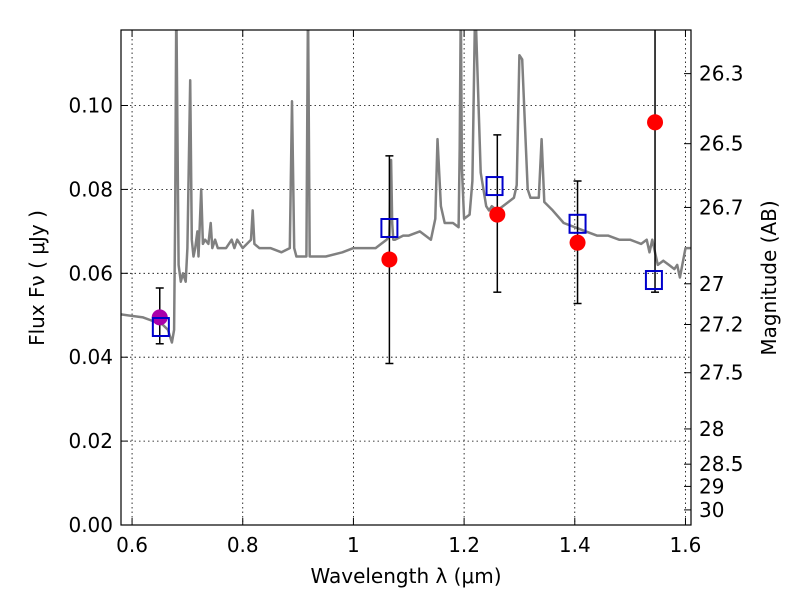 This screenshot has width=800, height=600. Describe the element at coordinates (769, 277) in the screenshot. I see `y-axis-title-right: Magnitude (AB)` at that location.